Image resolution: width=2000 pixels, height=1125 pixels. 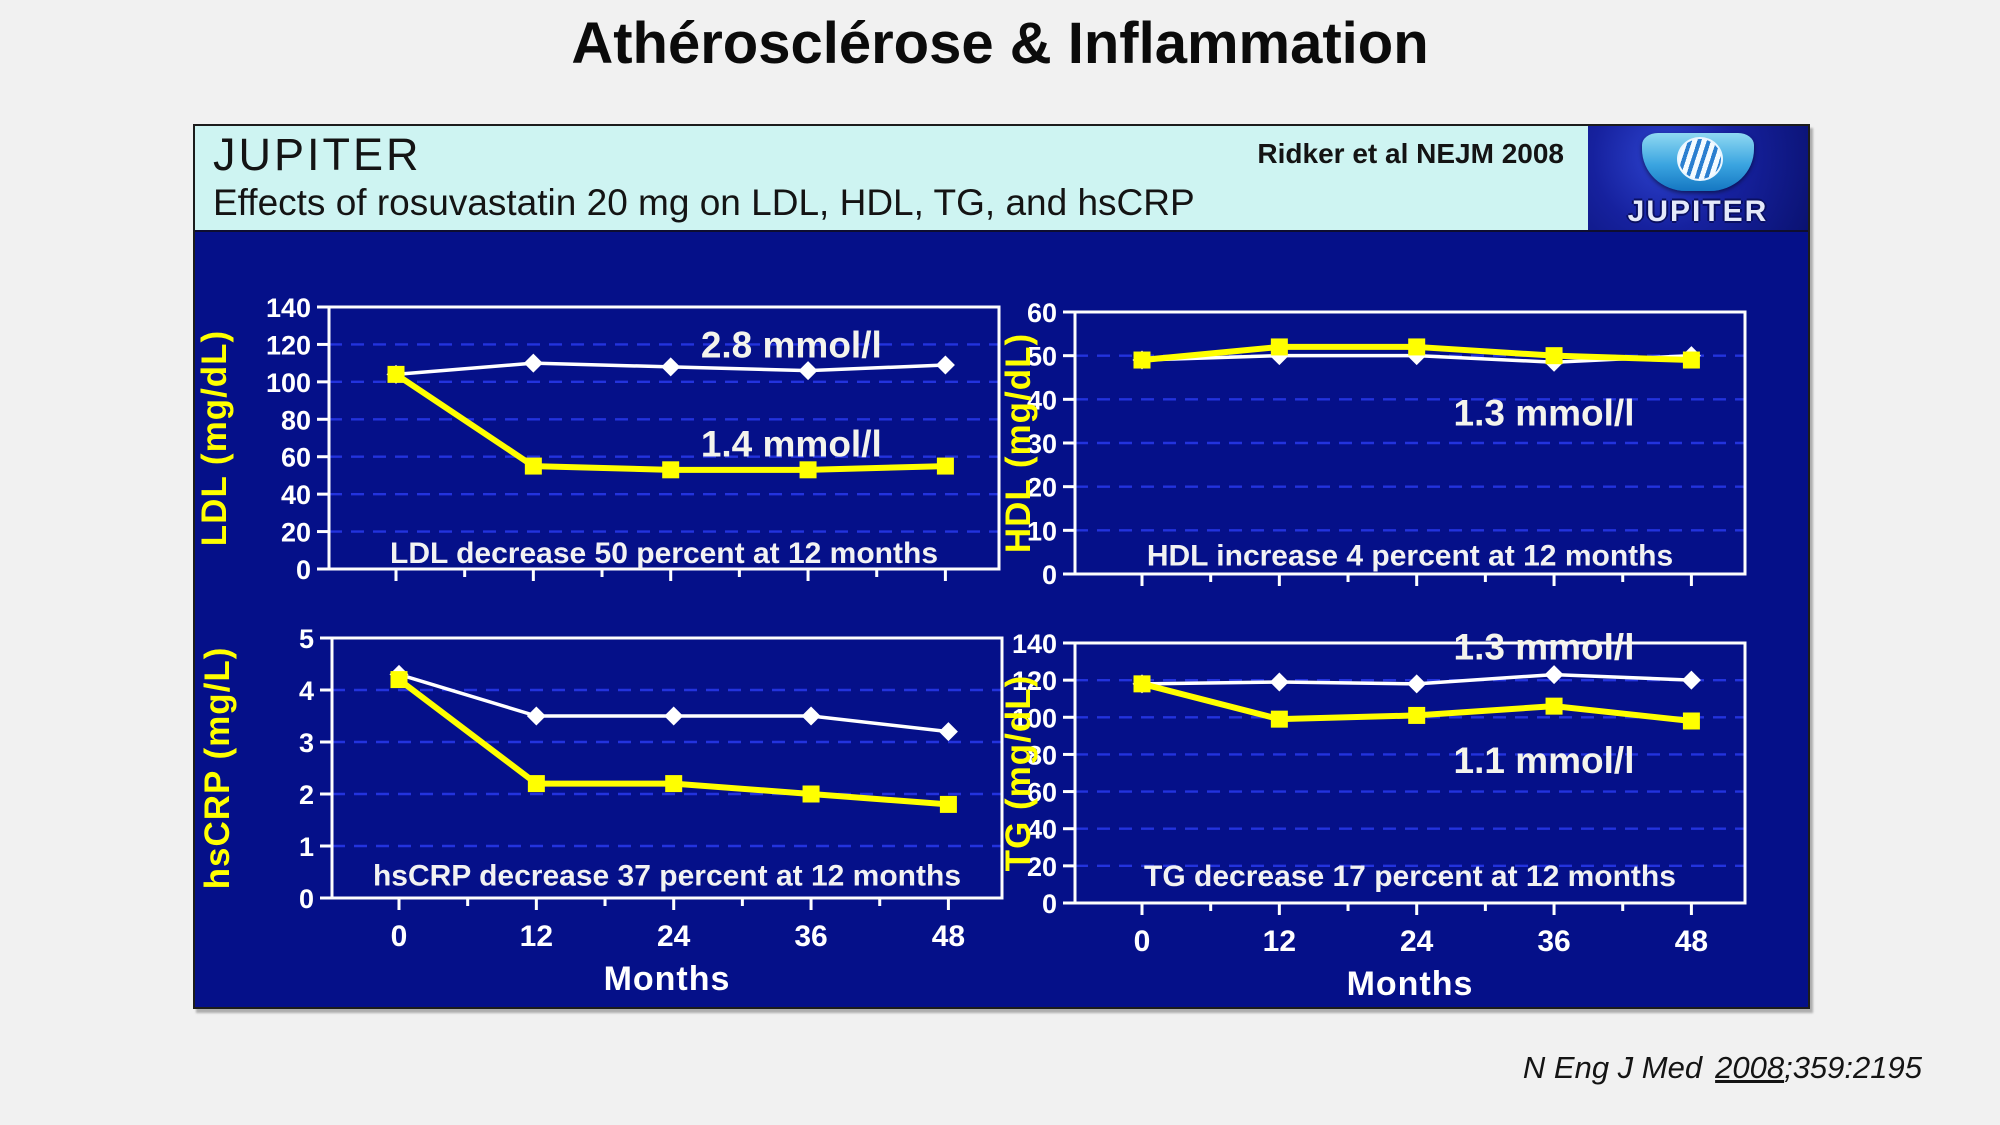 What do you see at coordinates (1853, 1067) in the screenshot?
I see `citation-pages: ;359:2195` at bounding box center [1853, 1067].